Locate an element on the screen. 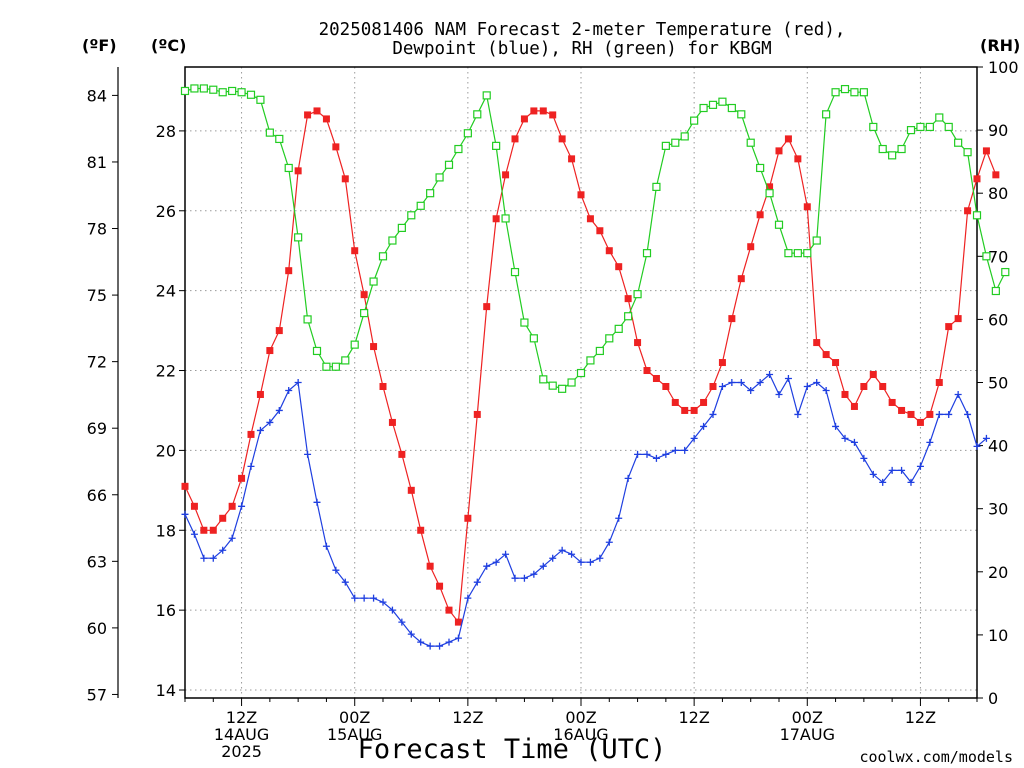 The image size is (1024, 768). credit-text: coolwx.com/models is located at coordinates (936, 757).